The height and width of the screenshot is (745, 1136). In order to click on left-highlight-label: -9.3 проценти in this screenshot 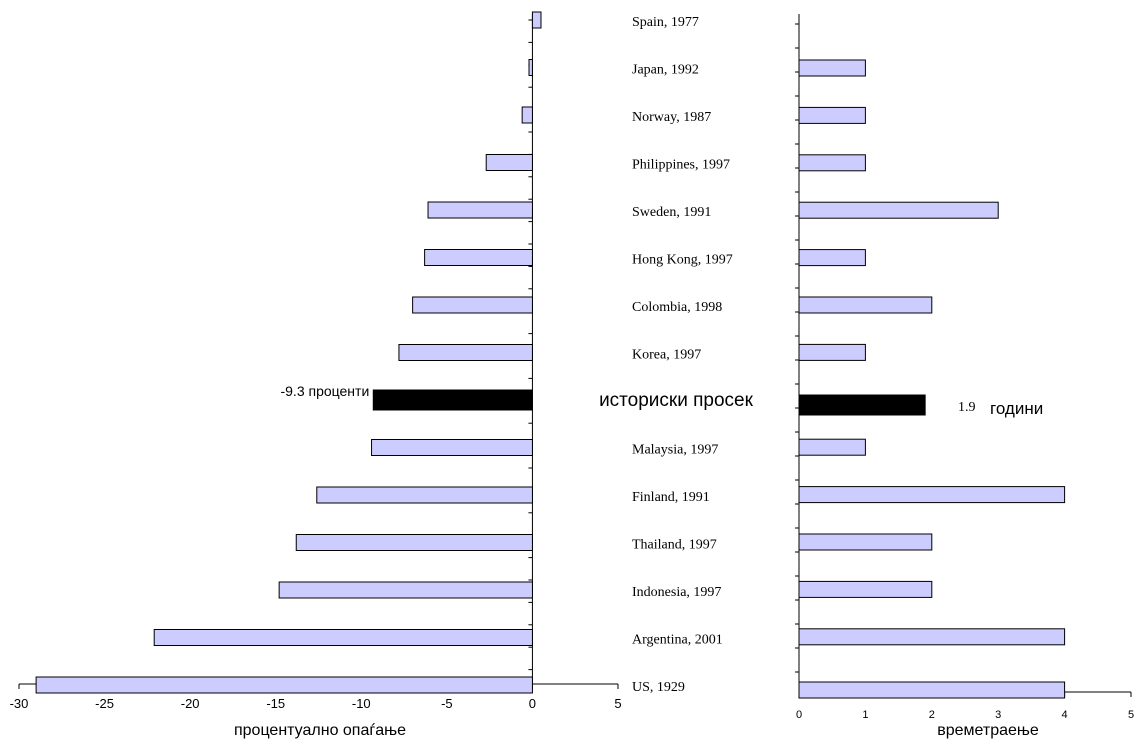, I will do `click(324, 391)`.